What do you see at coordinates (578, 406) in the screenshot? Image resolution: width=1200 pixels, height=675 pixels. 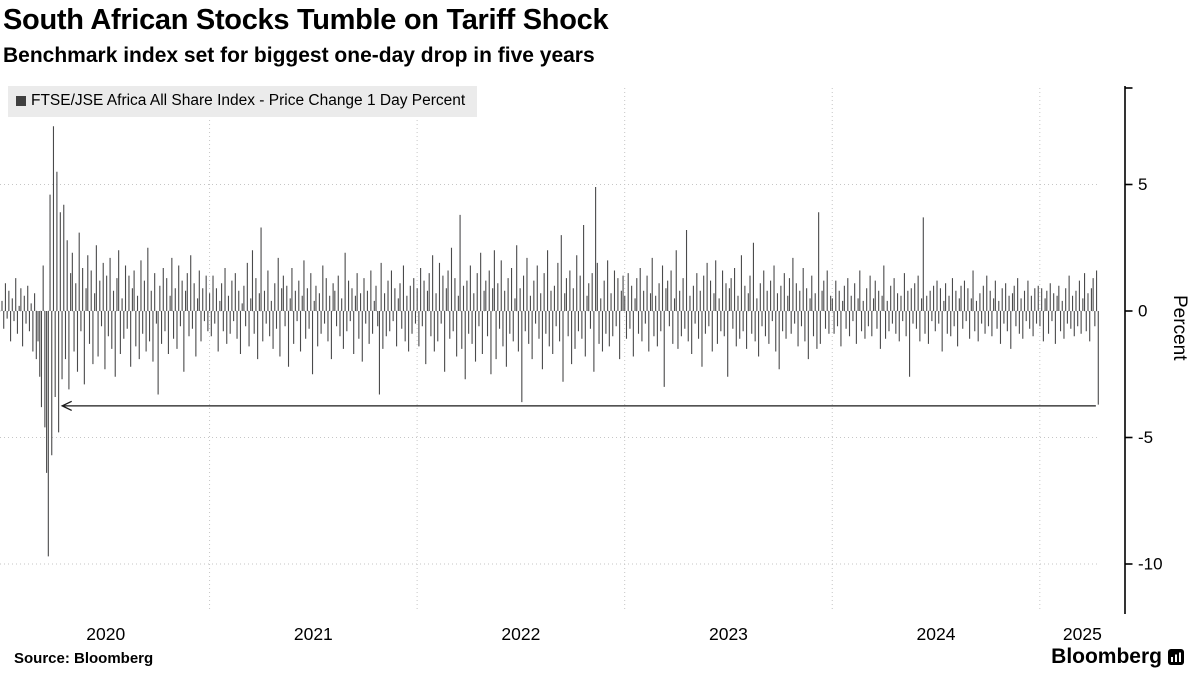 I see `comparison-arrow` at bounding box center [578, 406].